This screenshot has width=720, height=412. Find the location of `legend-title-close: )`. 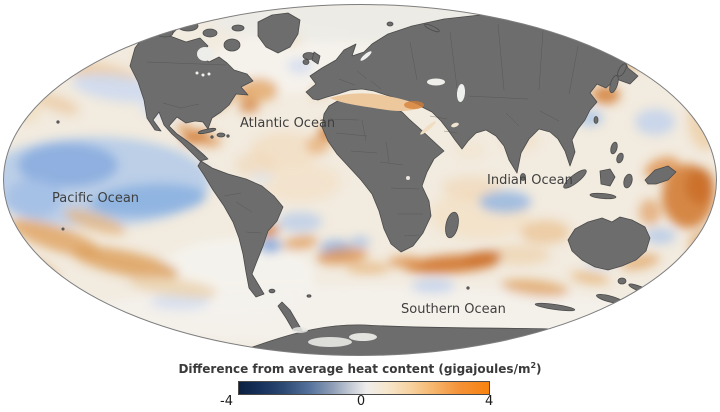

legend-title-close: ) is located at coordinates (539, 369).